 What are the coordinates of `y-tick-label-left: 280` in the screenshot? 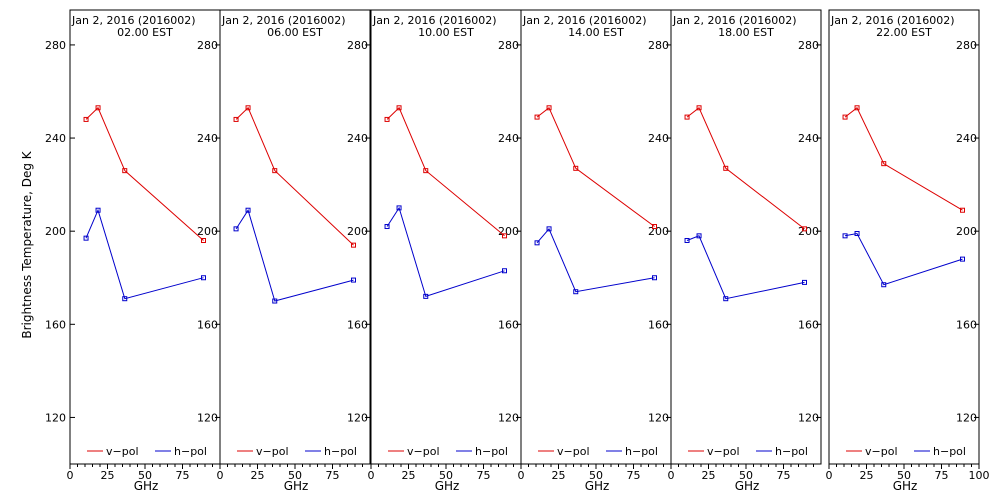 It's located at (55, 45).